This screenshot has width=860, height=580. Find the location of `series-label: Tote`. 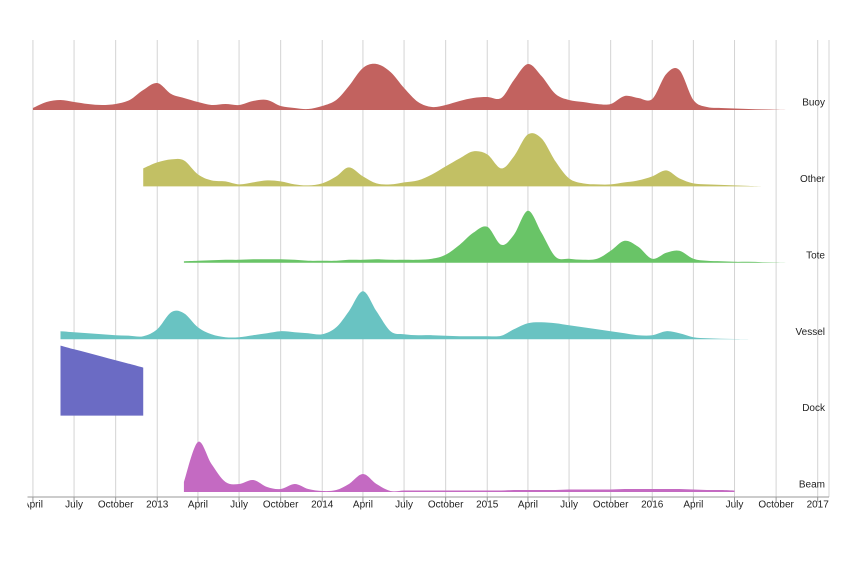

series-label: Tote is located at coordinates (815, 255).